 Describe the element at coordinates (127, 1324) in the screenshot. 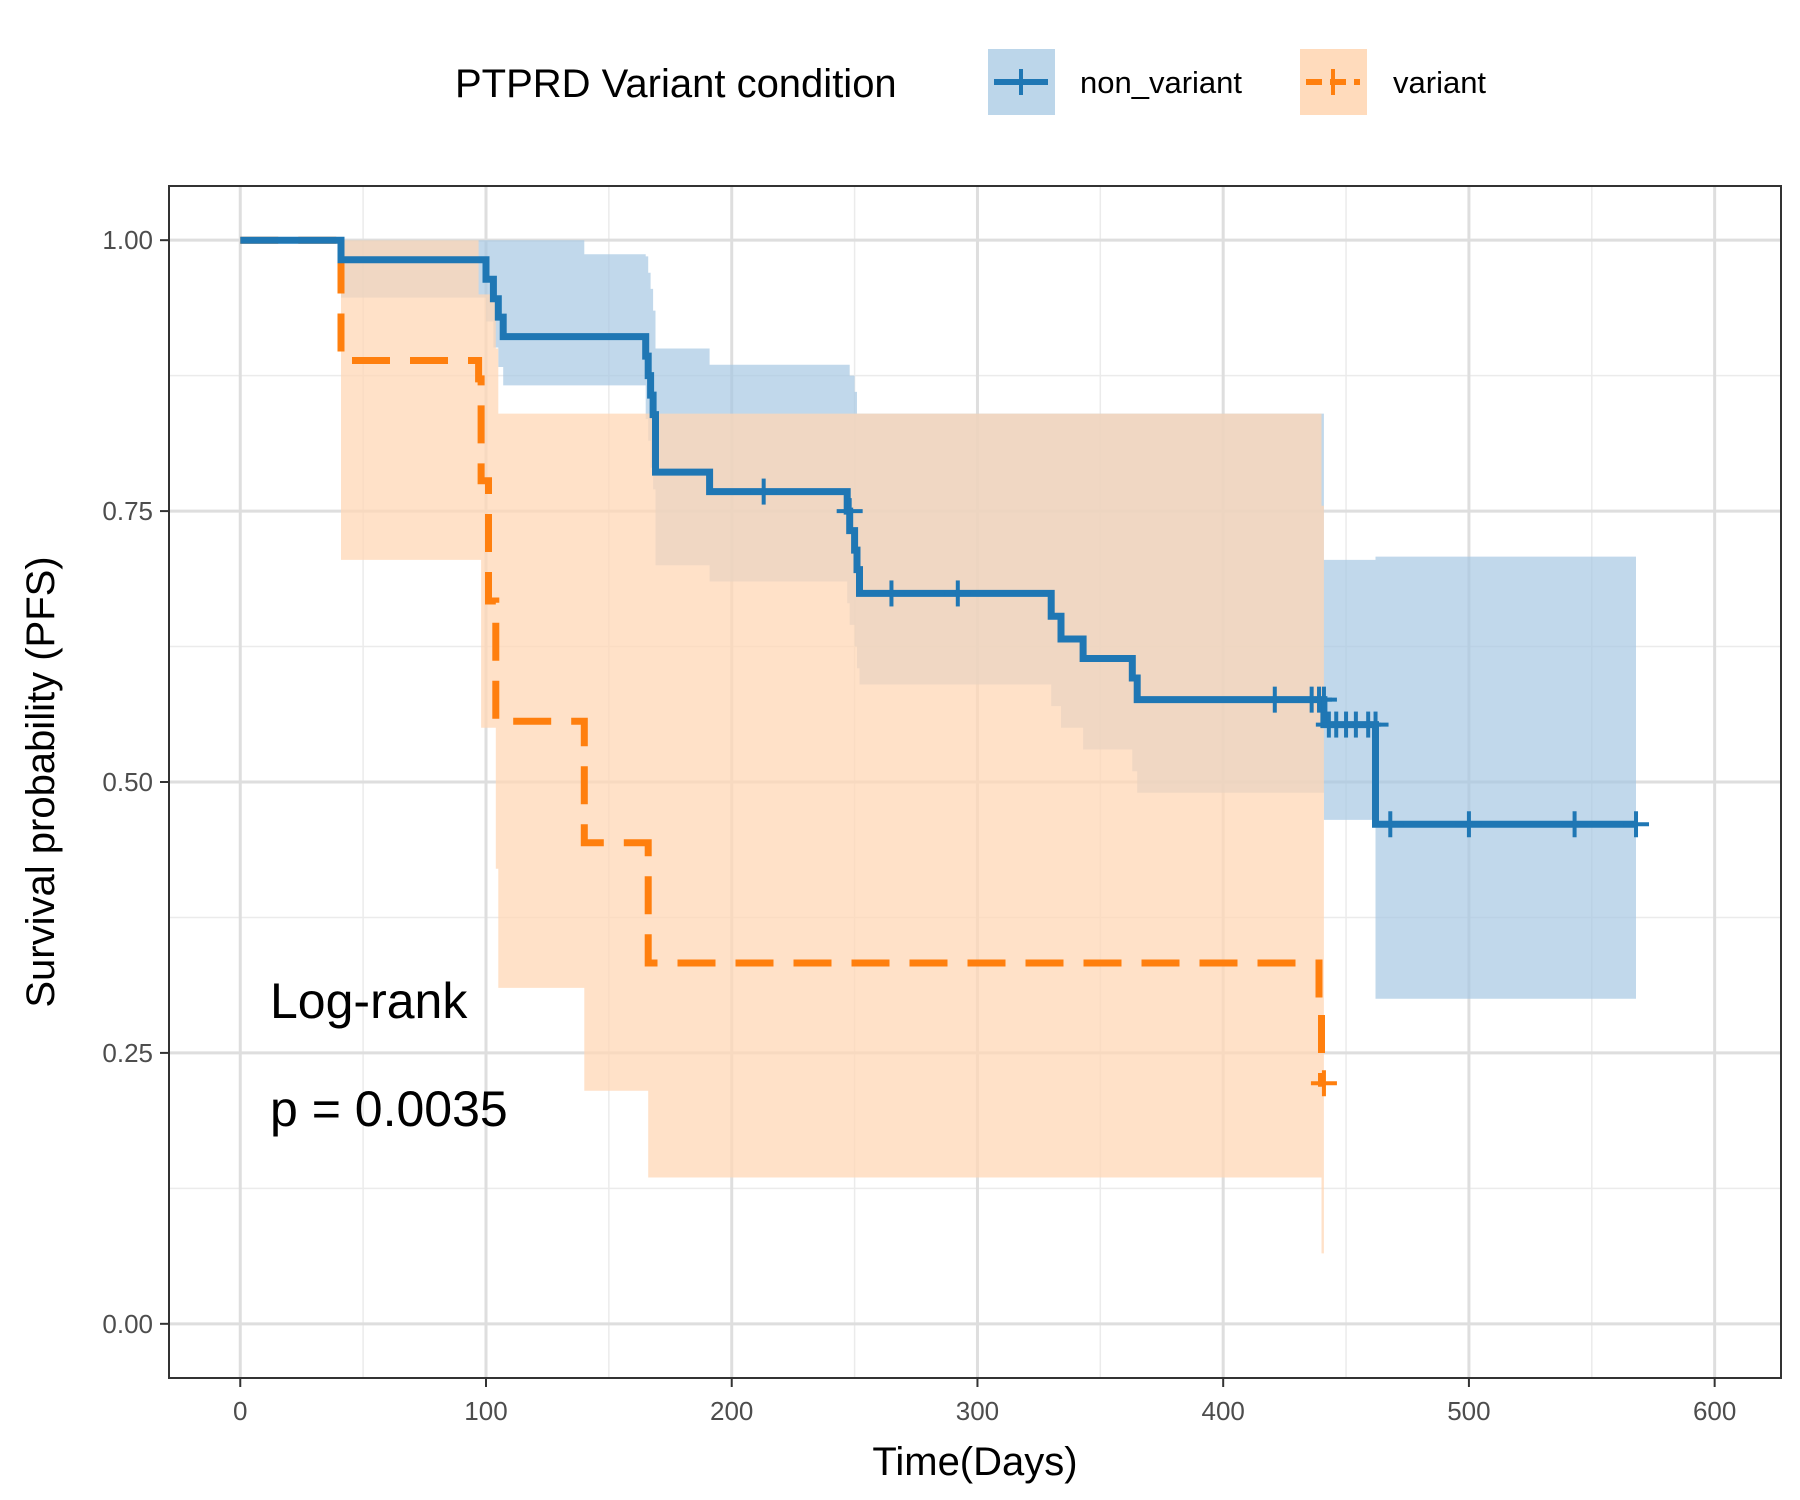

I see `y-tick-label: 0.00` at that location.